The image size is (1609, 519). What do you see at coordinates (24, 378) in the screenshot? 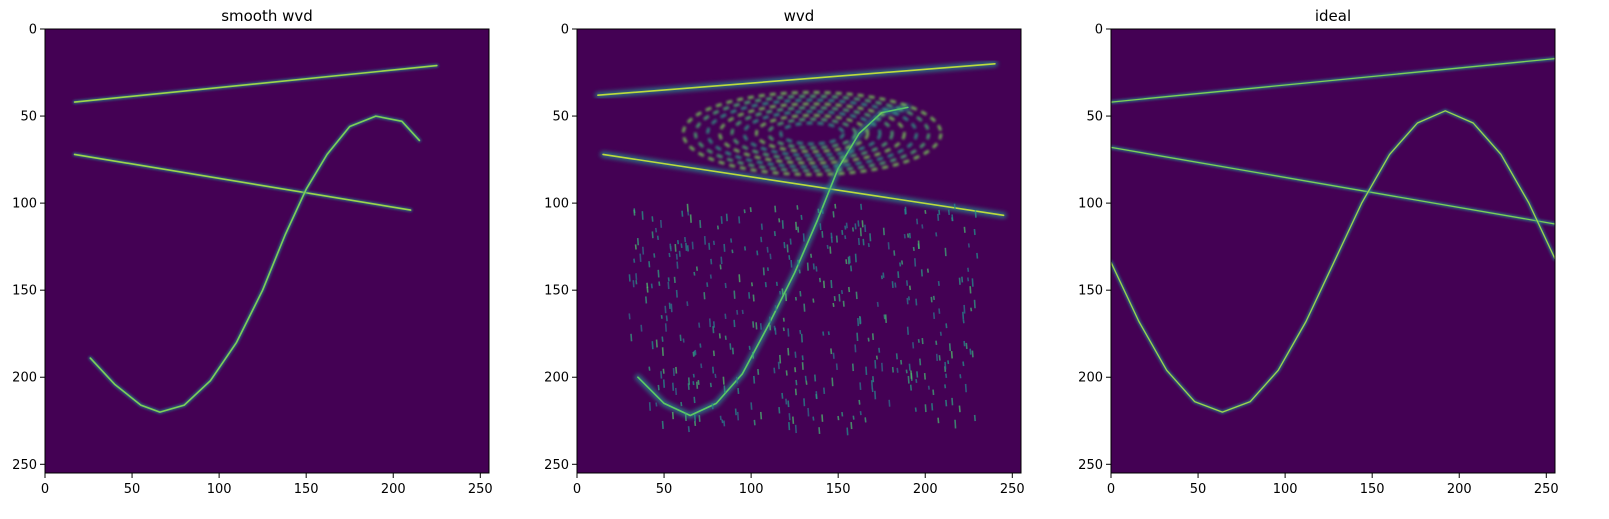
I see `y-tick-label: 200` at bounding box center [24, 378].